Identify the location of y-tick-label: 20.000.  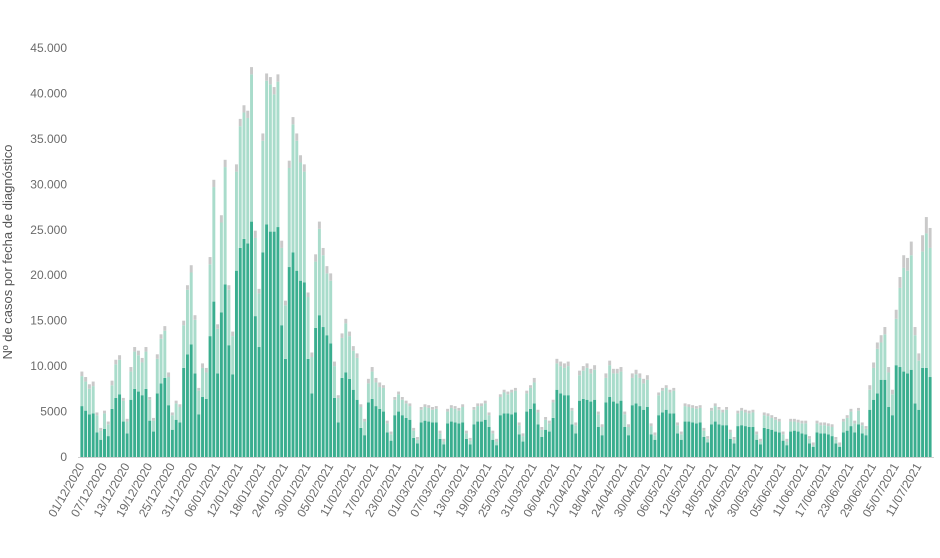
(48, 275).